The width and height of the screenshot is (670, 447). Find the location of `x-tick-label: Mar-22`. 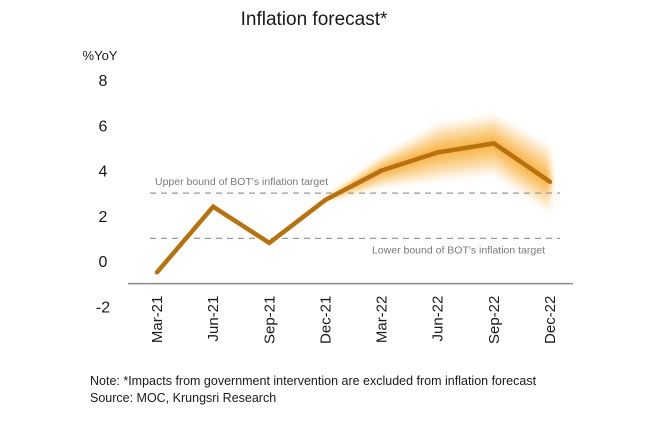

x-tick-label: Mar-22 is located at coordinates (382, 320).